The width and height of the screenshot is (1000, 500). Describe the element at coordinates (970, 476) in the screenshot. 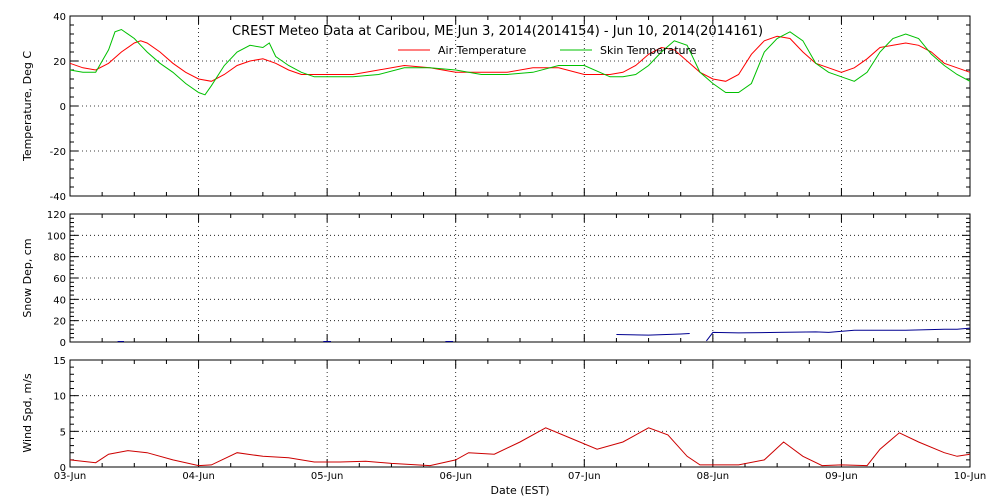

I see `x-tick-label-10-Jun: 10-Jun` at that location.